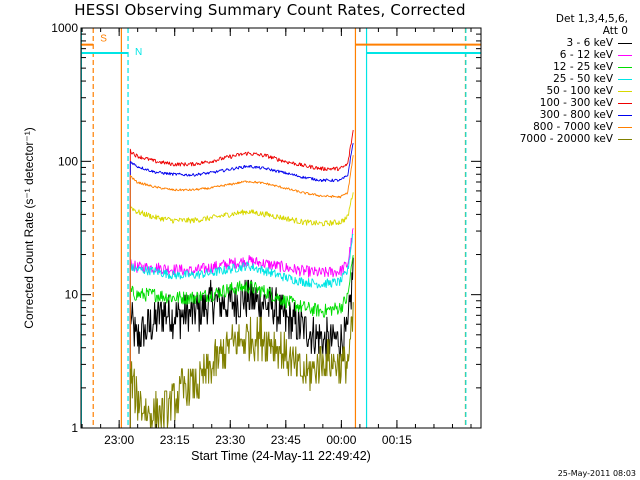 This screenshot has width=640, height=480. What do you see at coordinates (589, 43) in the screenshot?
I see `legend-label: 3 - 6 keV` at bounding box center [589, 43].